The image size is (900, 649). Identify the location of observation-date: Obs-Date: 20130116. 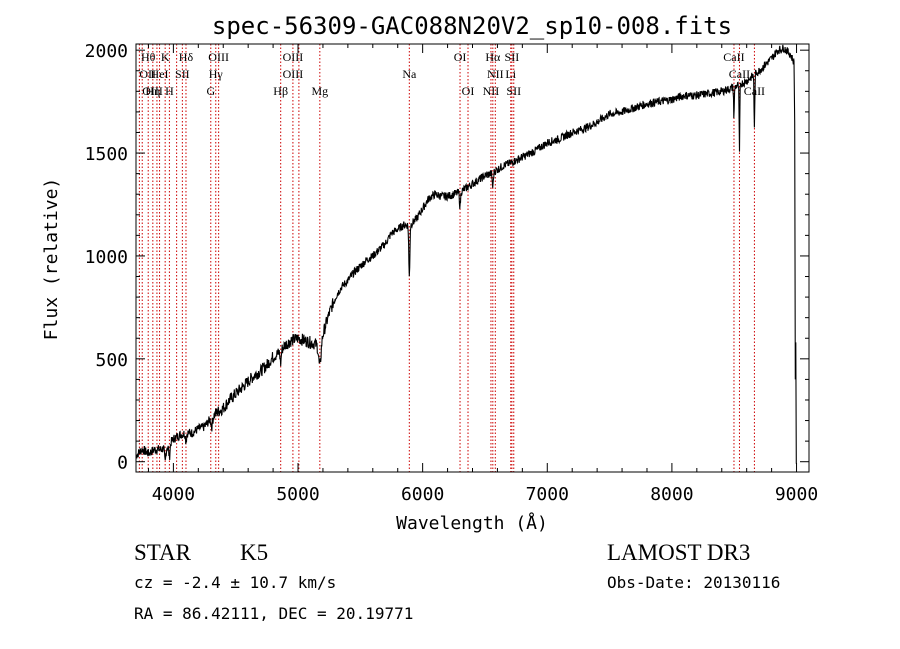
(693, 582).